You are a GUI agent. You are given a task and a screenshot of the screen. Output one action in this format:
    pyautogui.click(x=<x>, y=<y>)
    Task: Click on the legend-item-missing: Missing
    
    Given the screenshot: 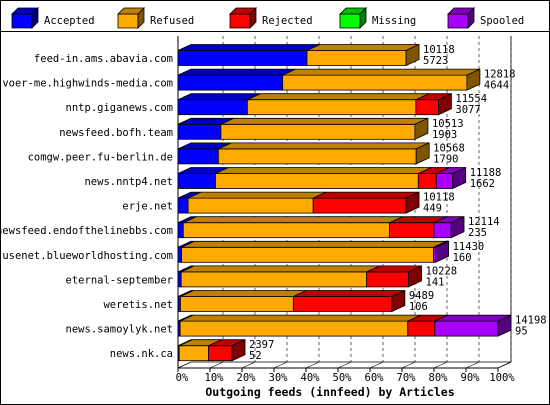 What is the action you would take?
    pyautogui.click(x=377, y=18)
    